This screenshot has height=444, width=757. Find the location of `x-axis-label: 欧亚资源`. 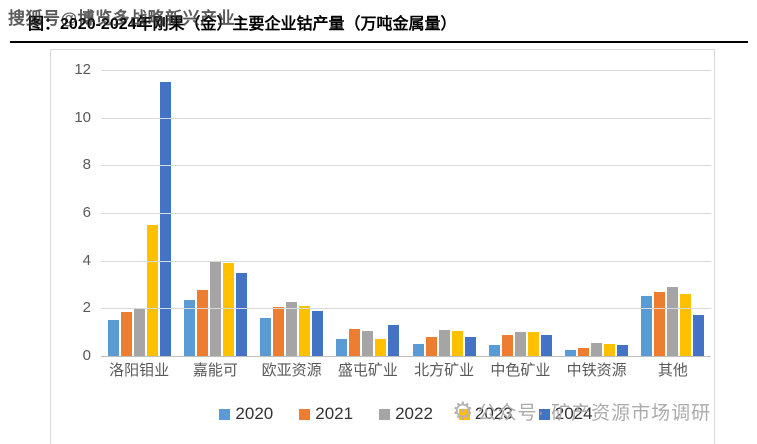

x-axis-label: 欧亚资源 is located at coordinates (291, 370).